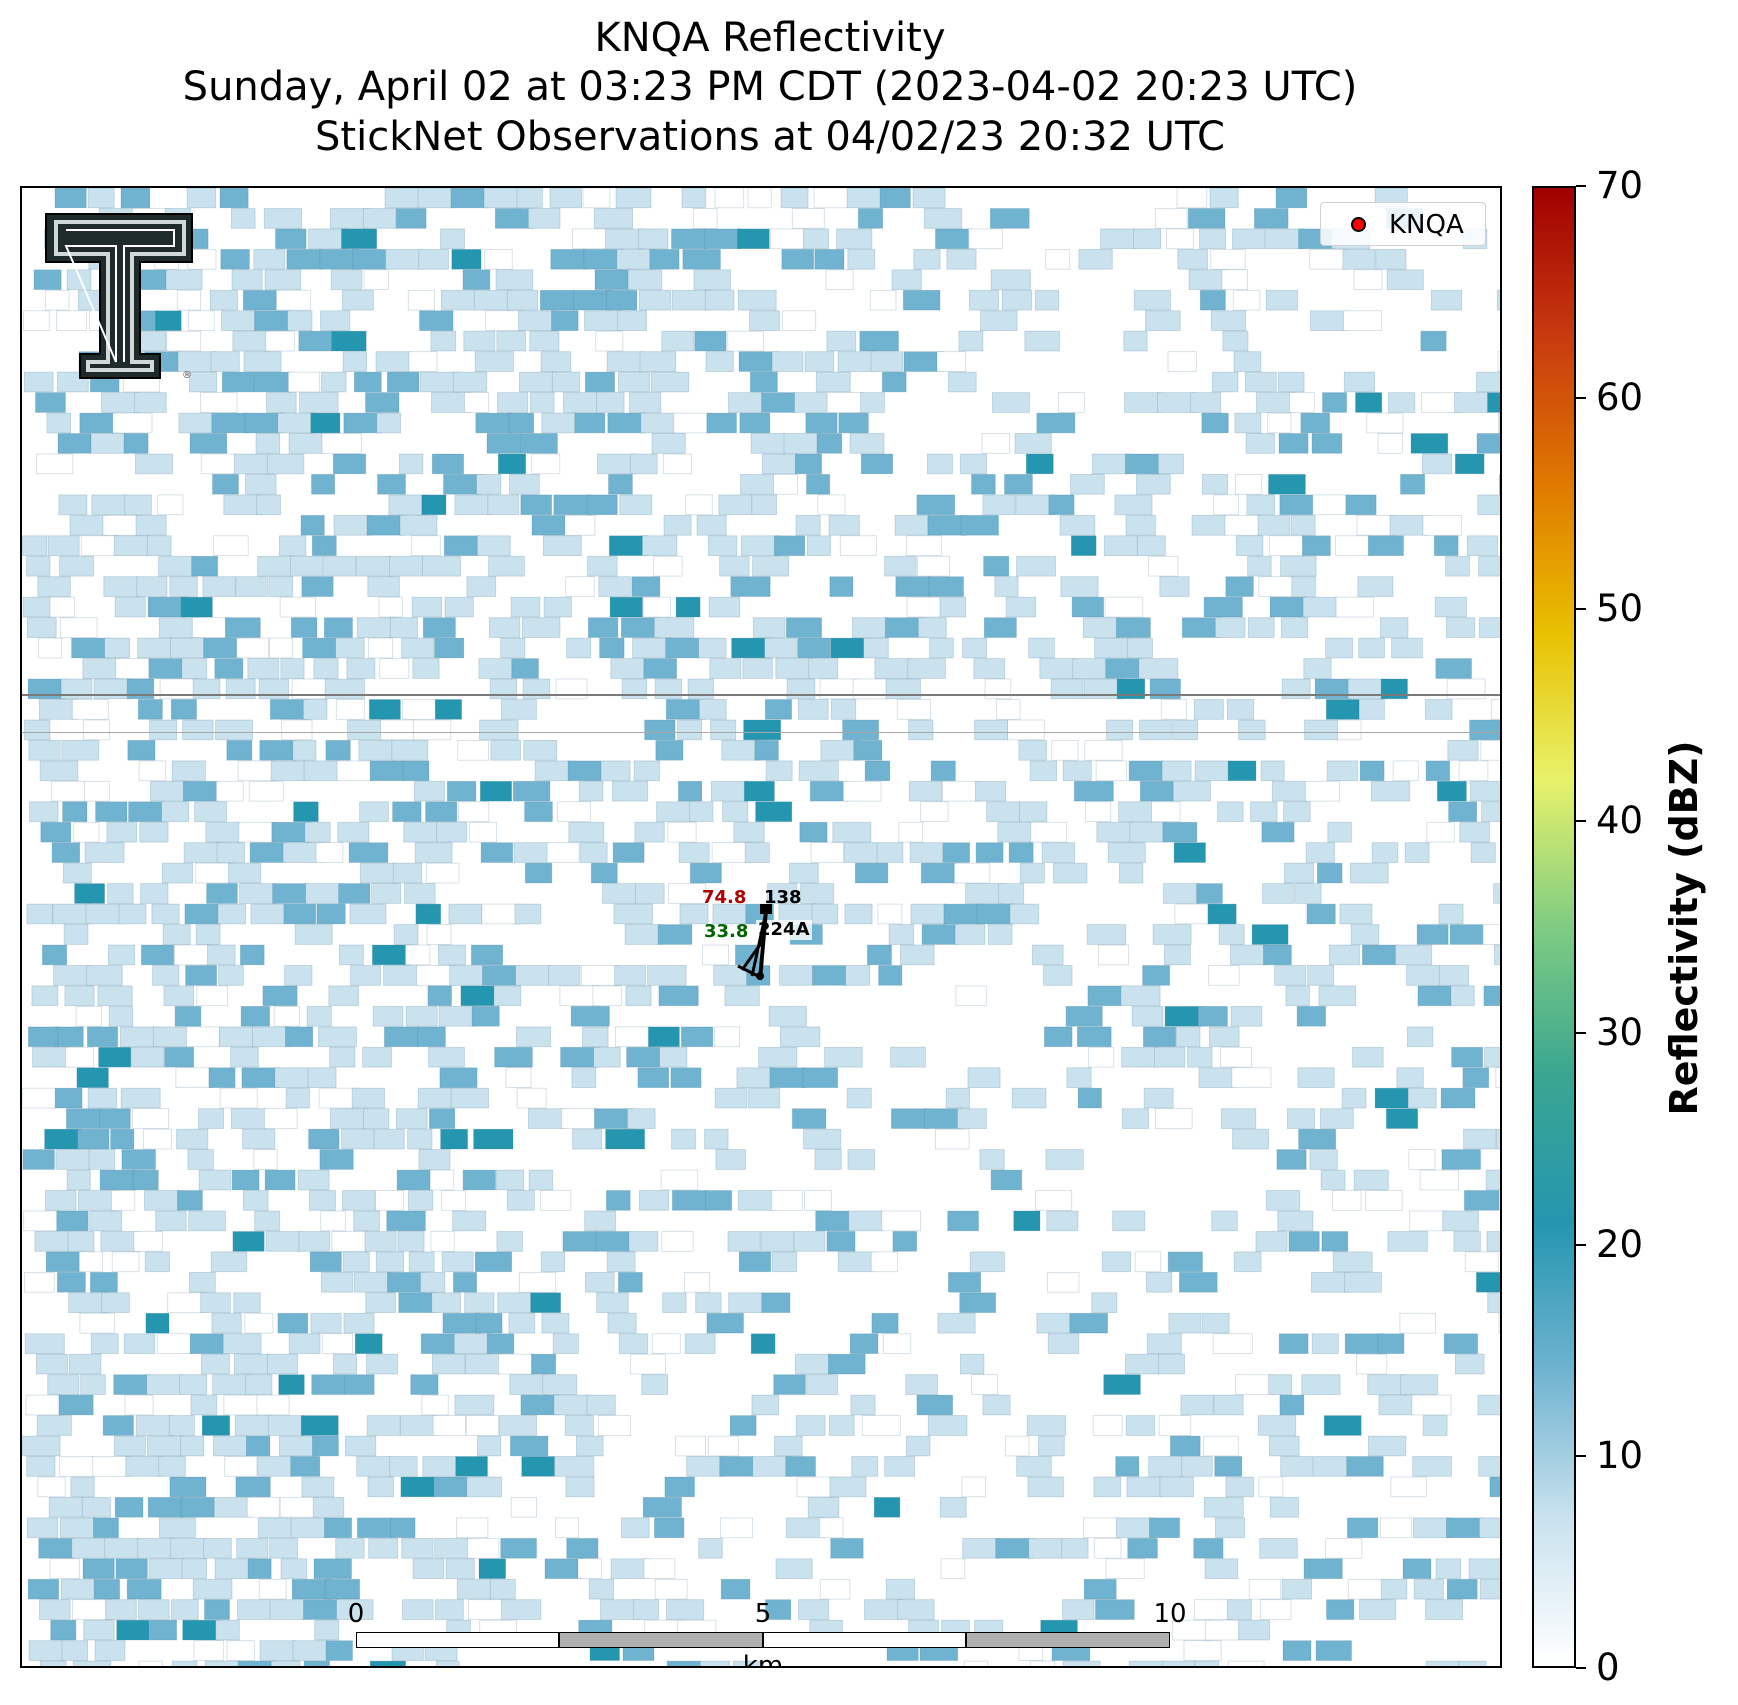 The image size is (1738, 1705). Describe the element at coordinates (782, 948) in the screenshot. I see `station-plot: 74.8 138 33.8 224A` at that location.